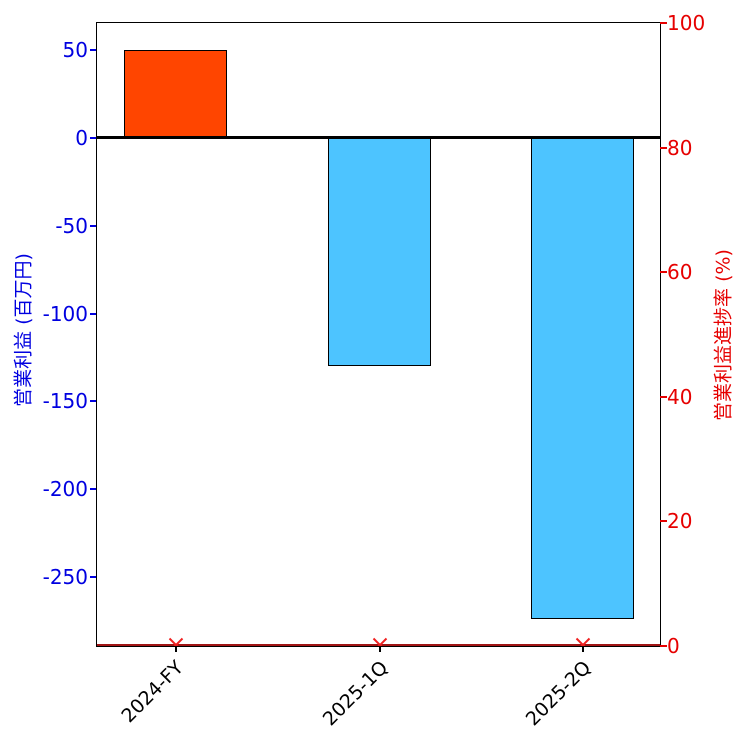 This screenshot has height=750, width=750. I want to click on right-axis-label: 営業利益進捗率 (%), so click(723, 335).